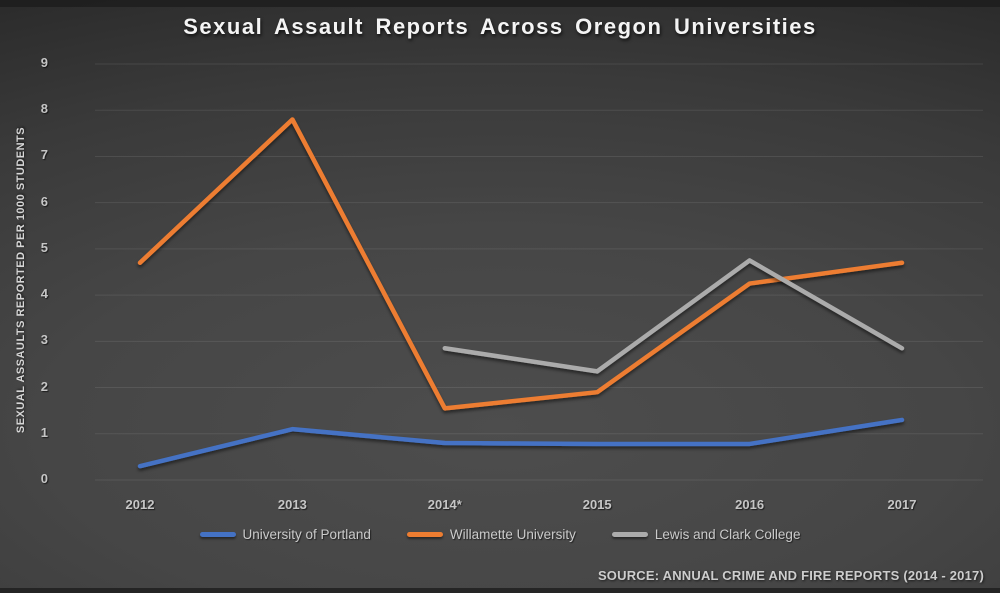  What do you see at coordinates (44, 432) in the screenshot?
I see `y-tick-label: 1` at bounding box center [44, 432].